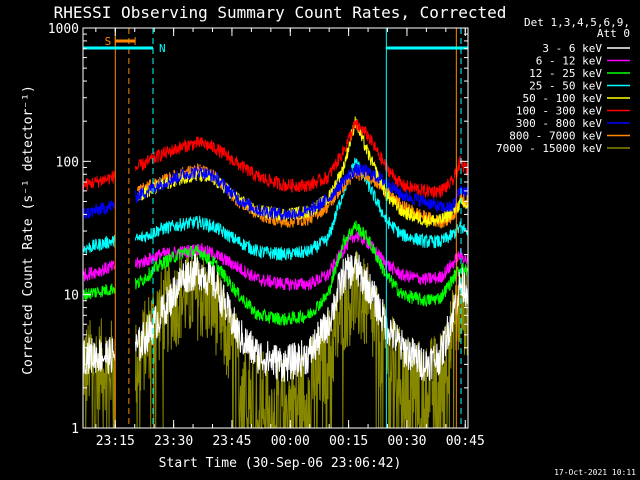 The height and width of the screenshot is (480, 640). What do you see at coordinates (465, 441) in the screenshot?
I see `x-tick-label-6: 00:45` at bounding box center [465, 441].